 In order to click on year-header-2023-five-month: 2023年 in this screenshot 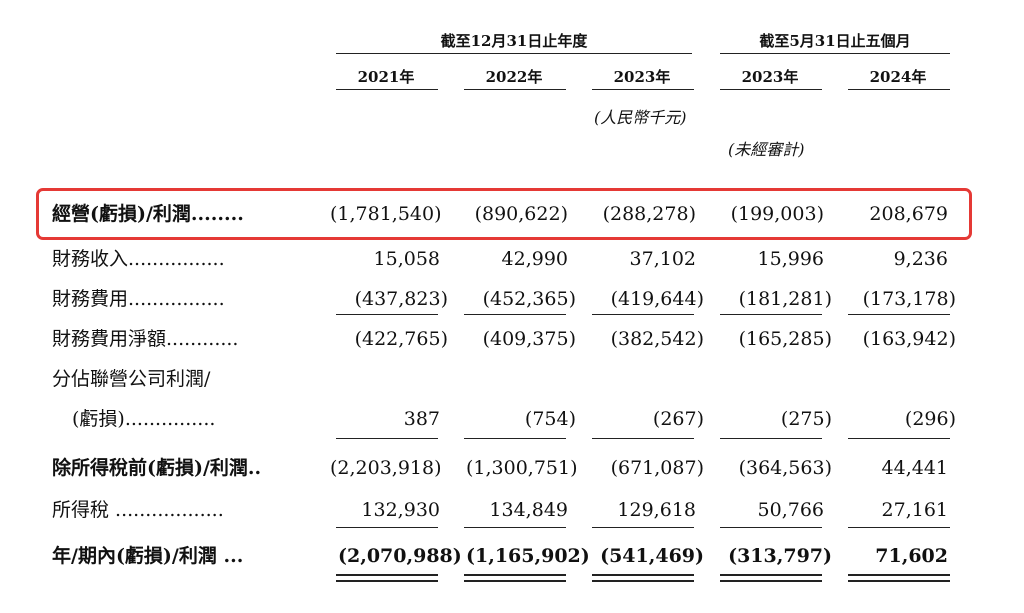, I will do `click(770, 77)`.